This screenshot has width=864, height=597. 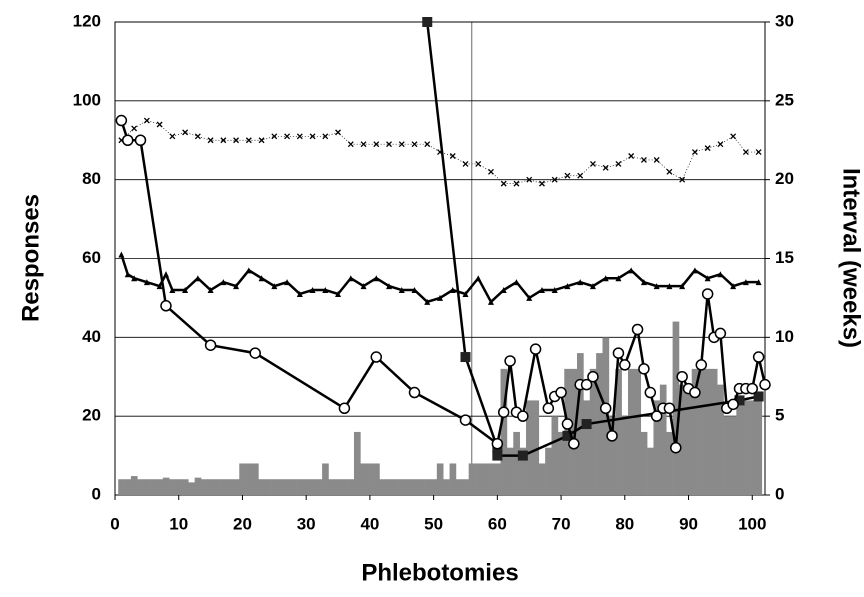 What do you see at coordinates (91, 415) in the screenshot?
I see `y-tick-label: 20` at bounding box center [91, 415].